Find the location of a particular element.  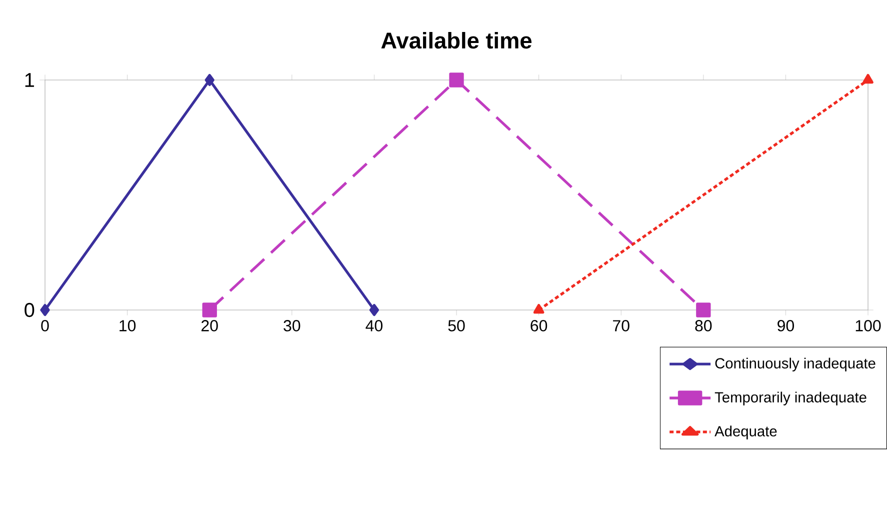

x-tick-label: 20 is located at coordinates (210, 326).